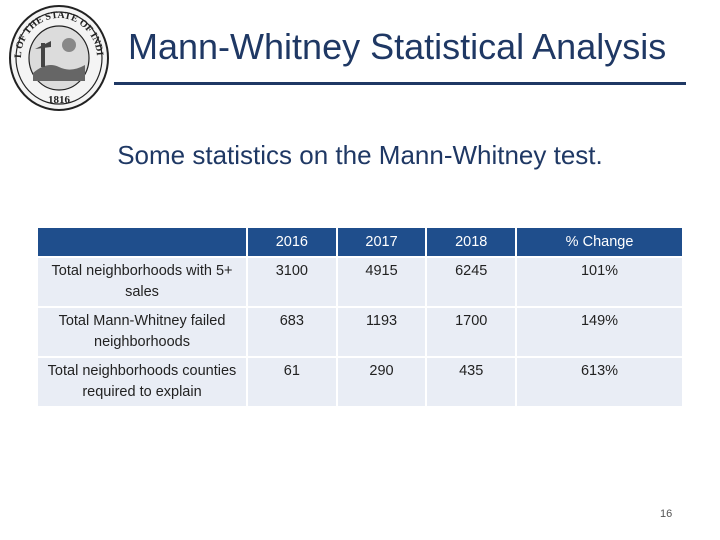 The height and width of the screenshot is (540, 720). I want to click on table-cell: 149%, so click(599, 332).